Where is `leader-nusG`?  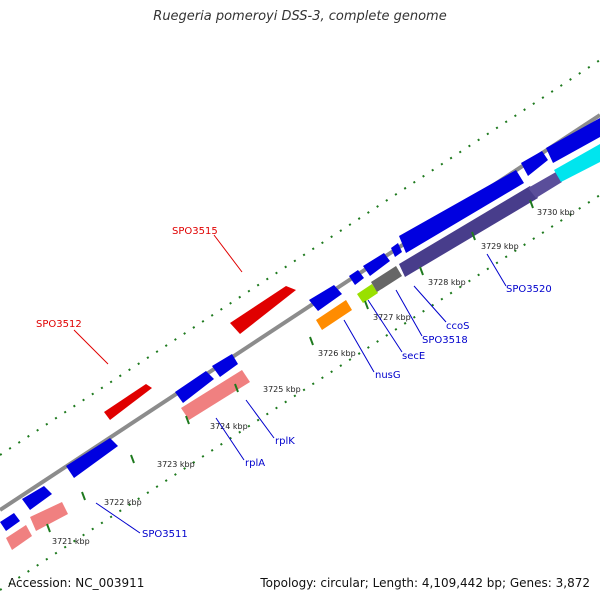
leader-nusG is located at coordinates (359, 346).